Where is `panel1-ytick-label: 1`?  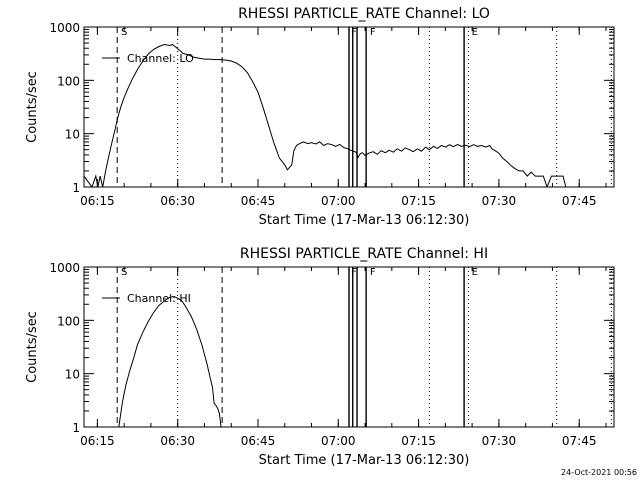 panel1-ytick-label: 1 is located at coordinates (76, 188).